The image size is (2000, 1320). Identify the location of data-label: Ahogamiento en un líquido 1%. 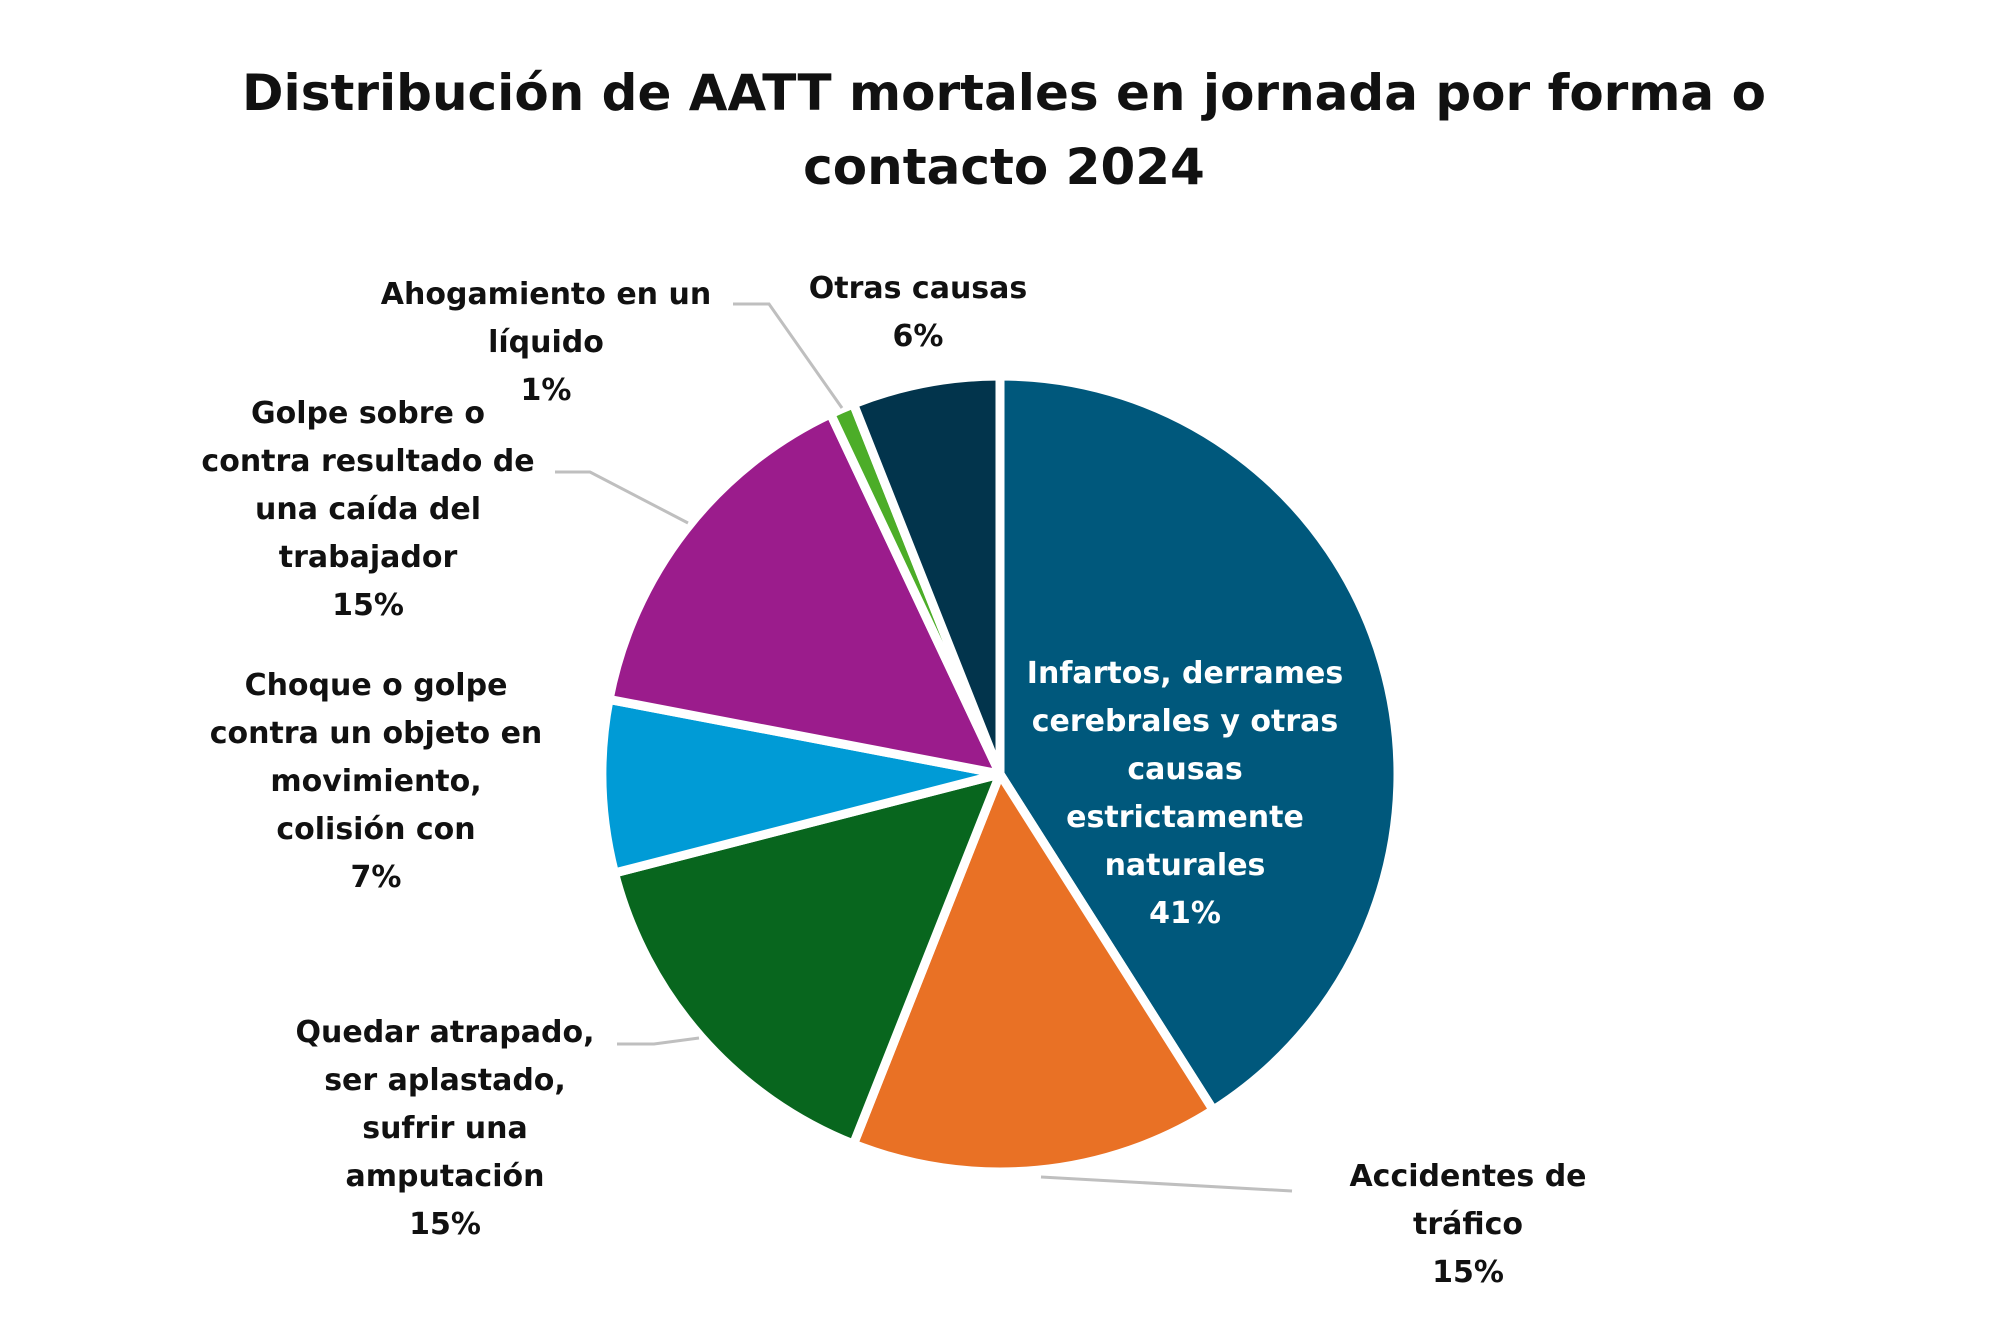
(546, 342).